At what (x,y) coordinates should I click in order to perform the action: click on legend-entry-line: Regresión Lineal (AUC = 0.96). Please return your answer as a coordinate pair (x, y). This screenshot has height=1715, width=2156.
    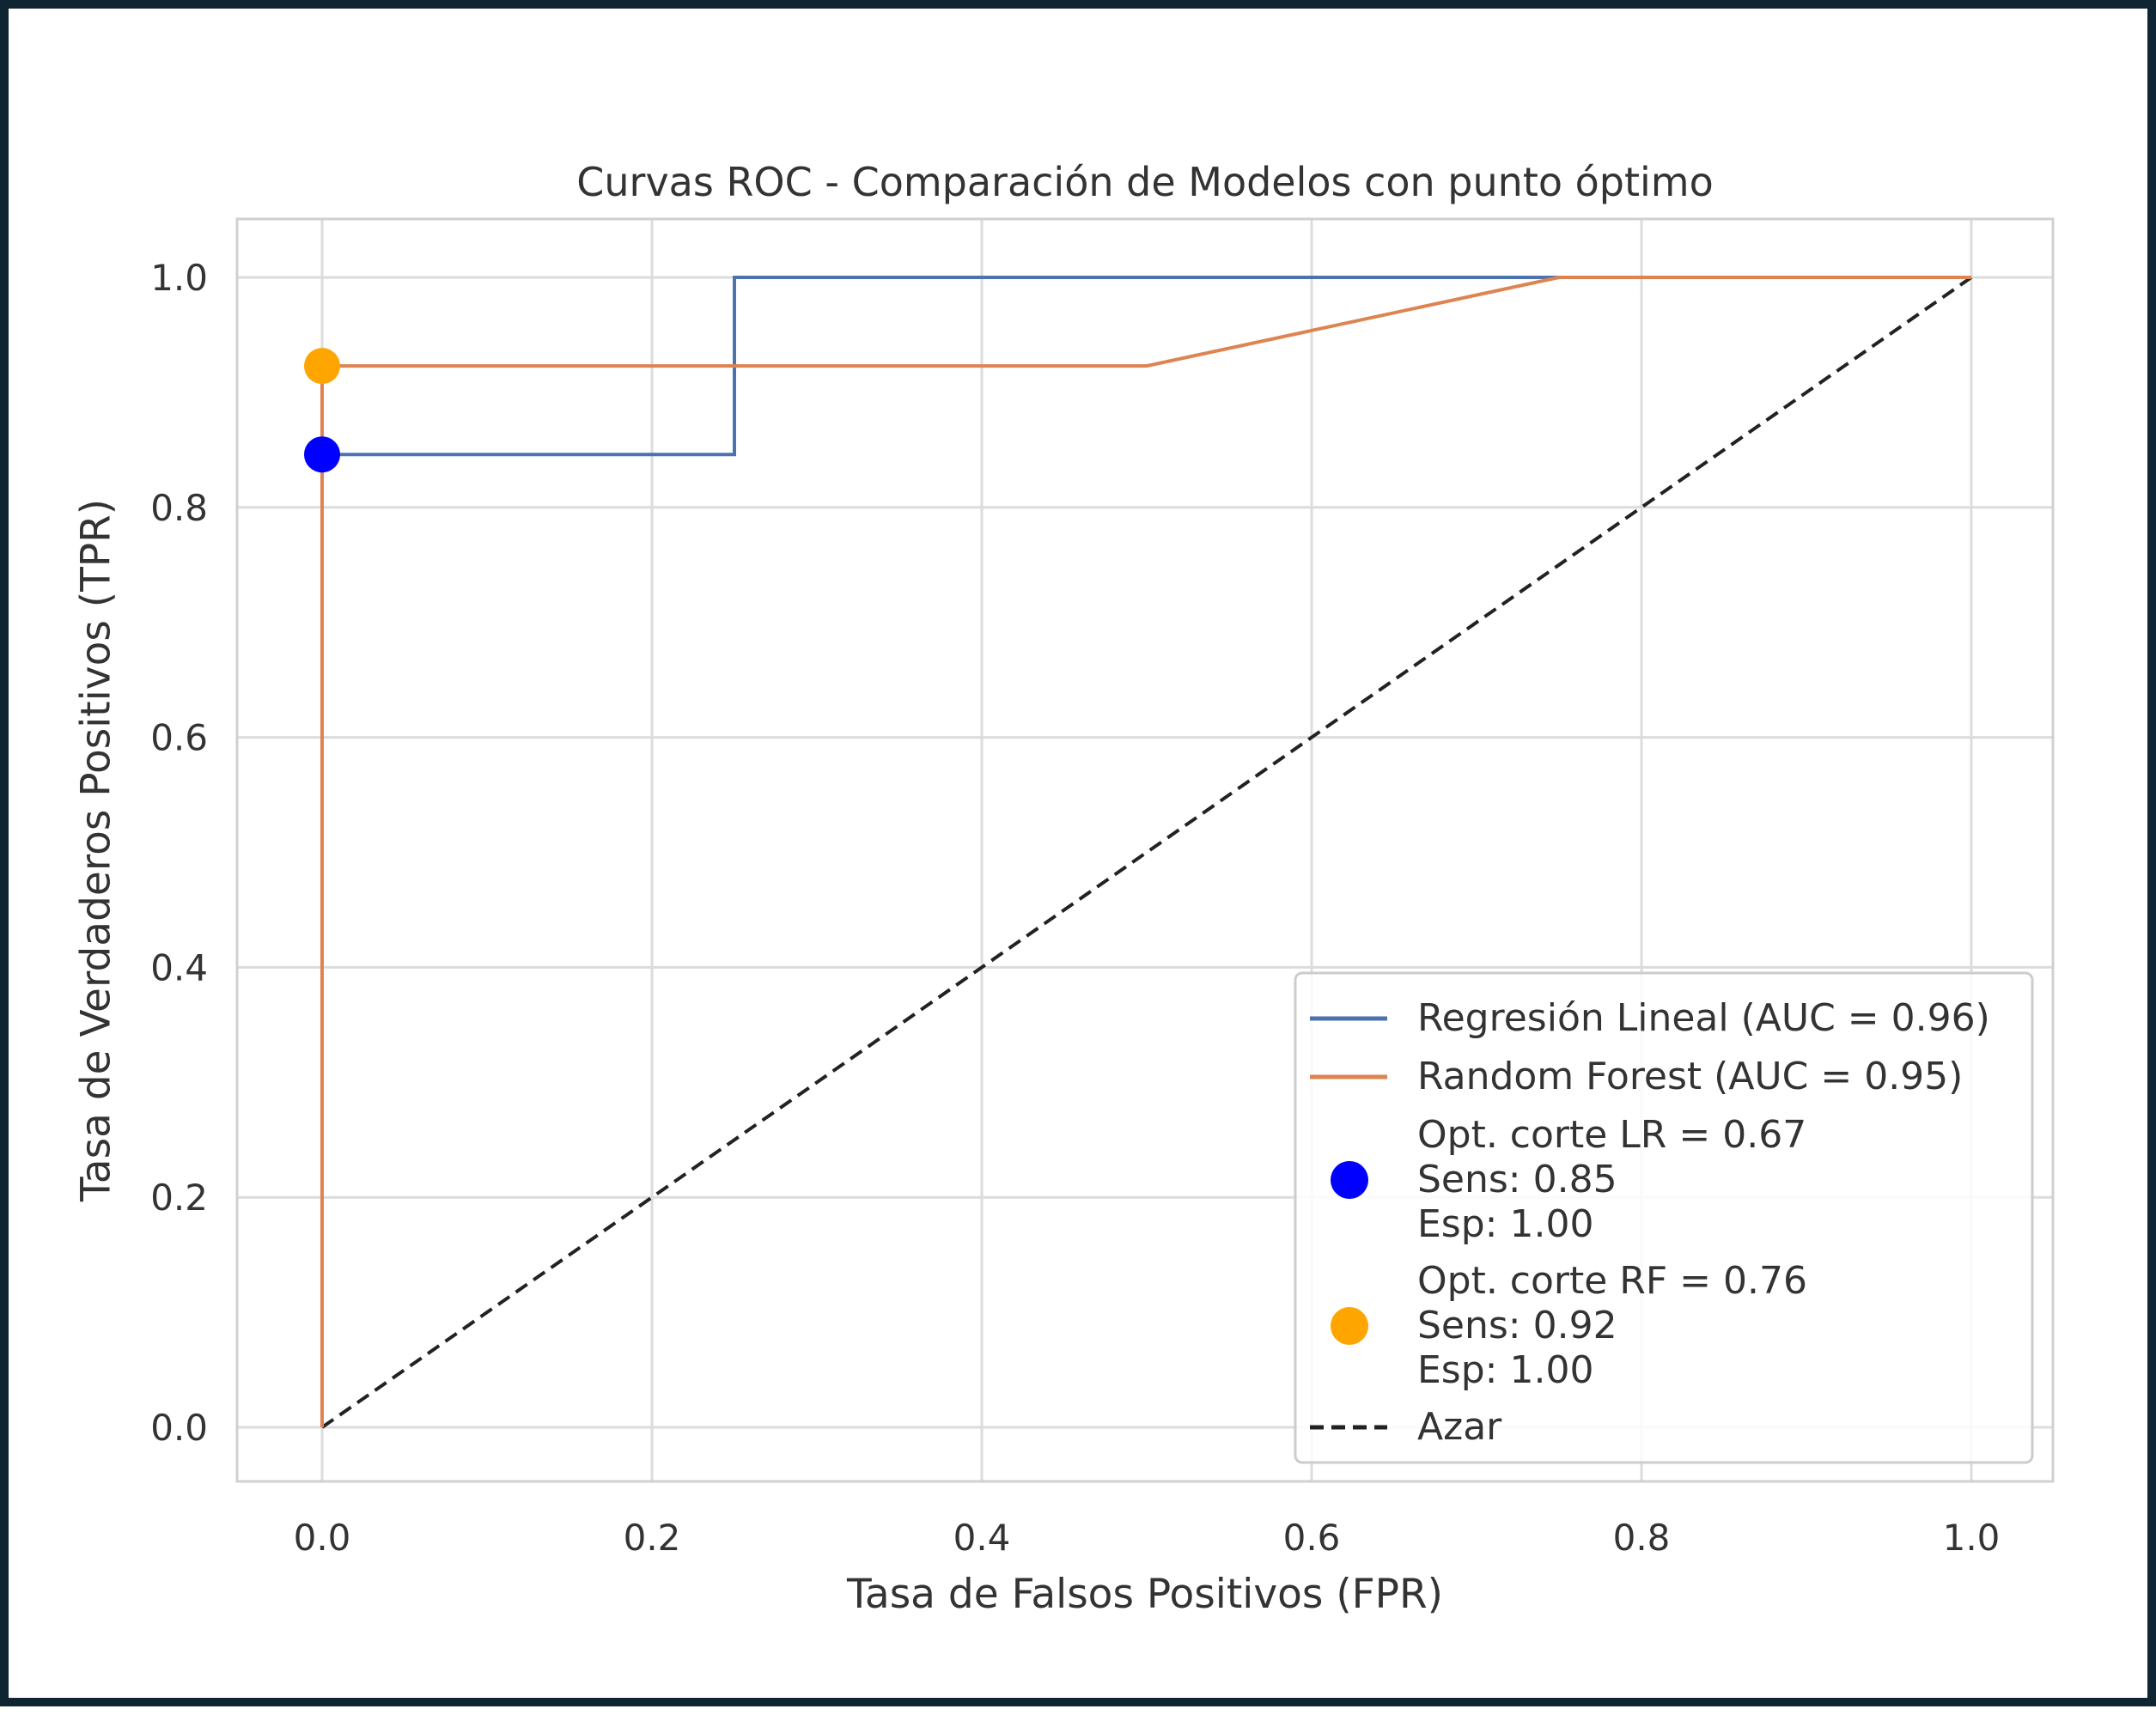
    Looking at the image, I should click on (1703, 1018).